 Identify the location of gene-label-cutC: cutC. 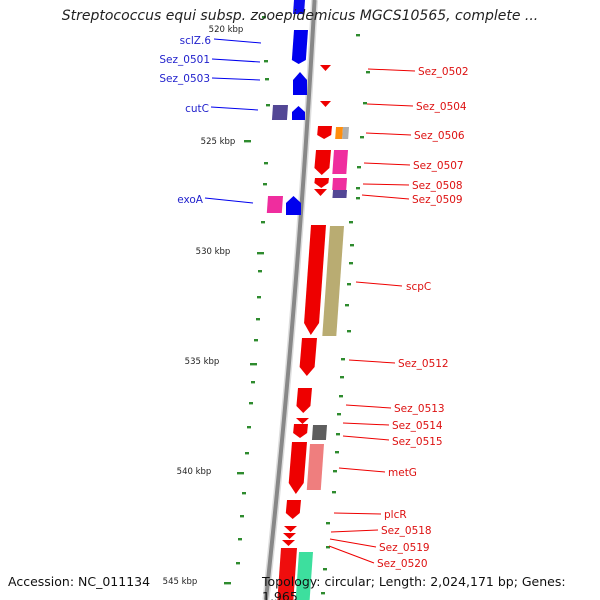
(197, 109).